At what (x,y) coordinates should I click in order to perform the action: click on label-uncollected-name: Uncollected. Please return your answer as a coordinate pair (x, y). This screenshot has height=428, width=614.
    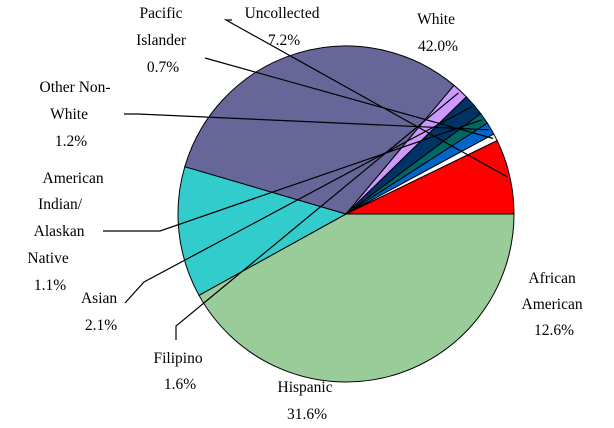
    Looking at the image, I should click on (282, 13).